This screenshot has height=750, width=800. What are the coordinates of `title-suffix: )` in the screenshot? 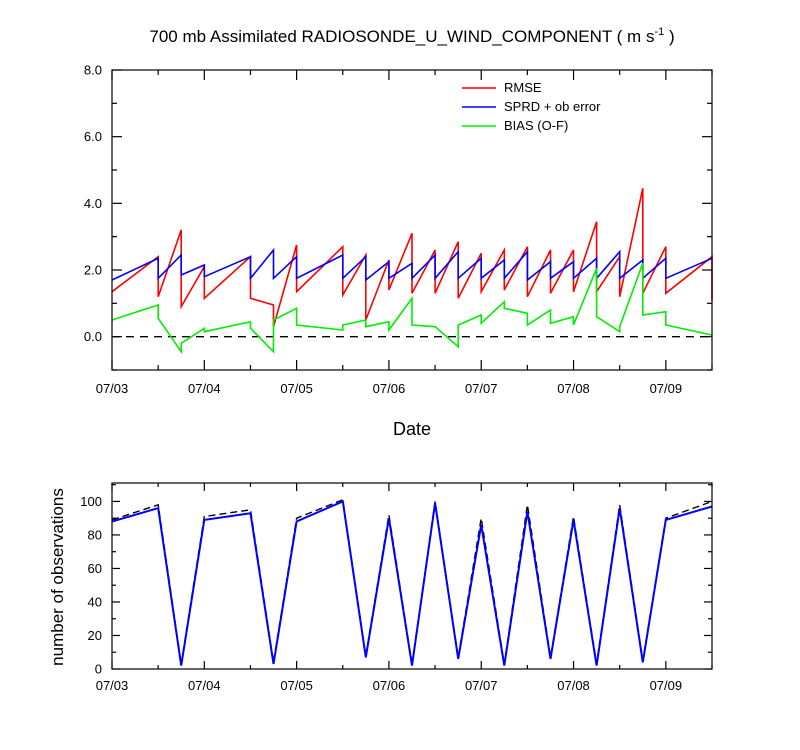 It's located at (669, 36).